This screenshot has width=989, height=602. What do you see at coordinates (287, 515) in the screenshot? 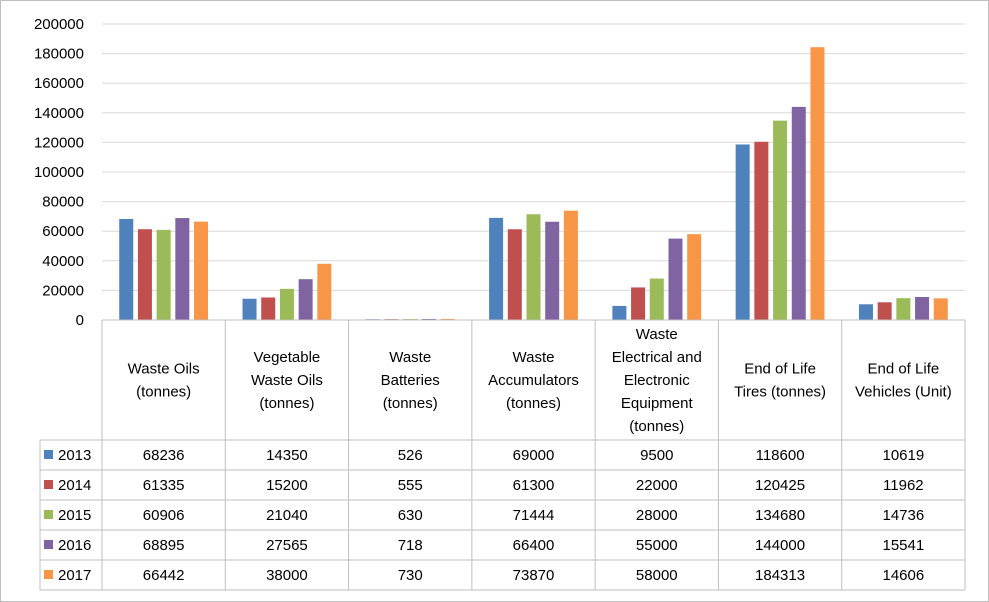
I see `data-label: 21040` at bounding box center [287, 515].